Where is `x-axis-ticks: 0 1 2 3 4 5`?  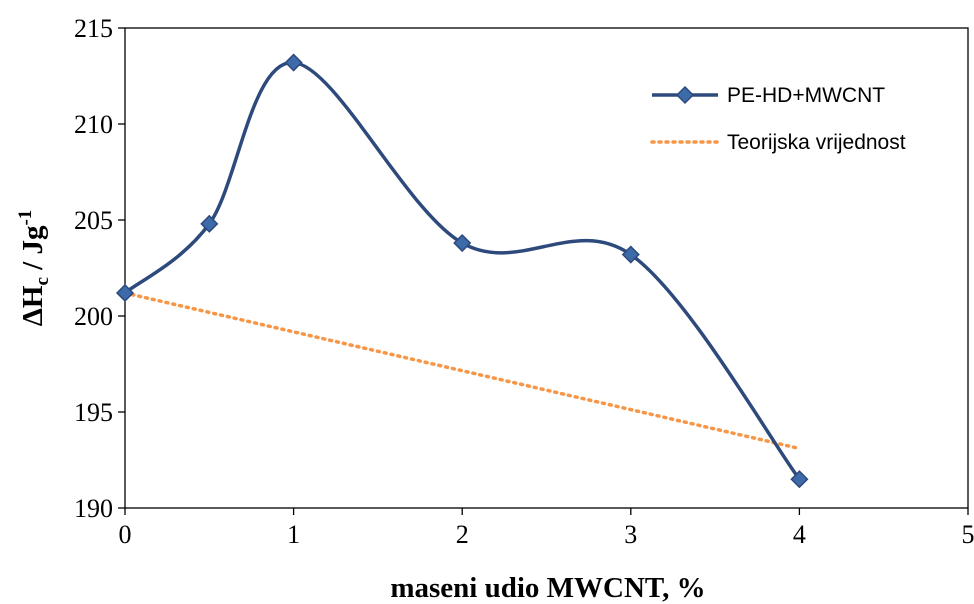
x-axis-ticks: 0 1 2 3 4 5 is located at coordinates (546, 528).